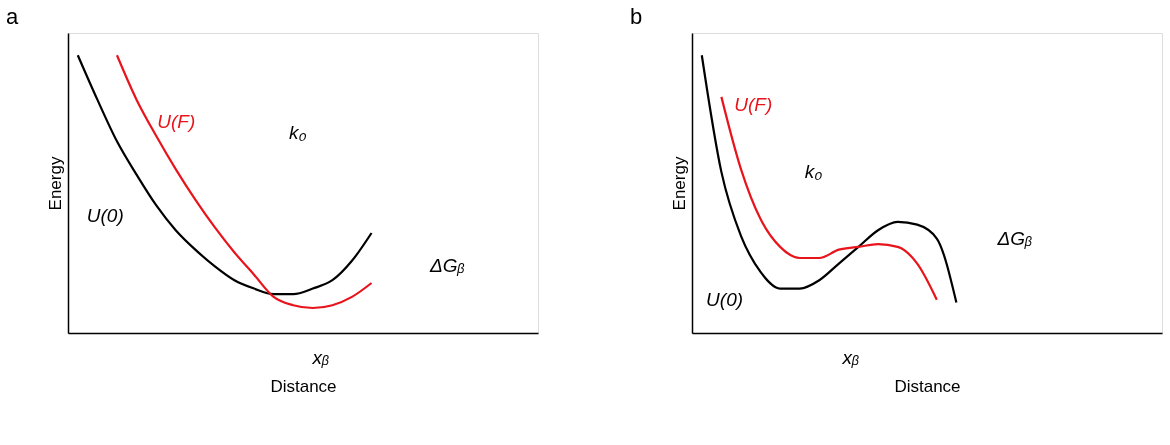  Describe the element at coordinates (636, 16) in the screenshot. I see `chart-title: b` at that location.